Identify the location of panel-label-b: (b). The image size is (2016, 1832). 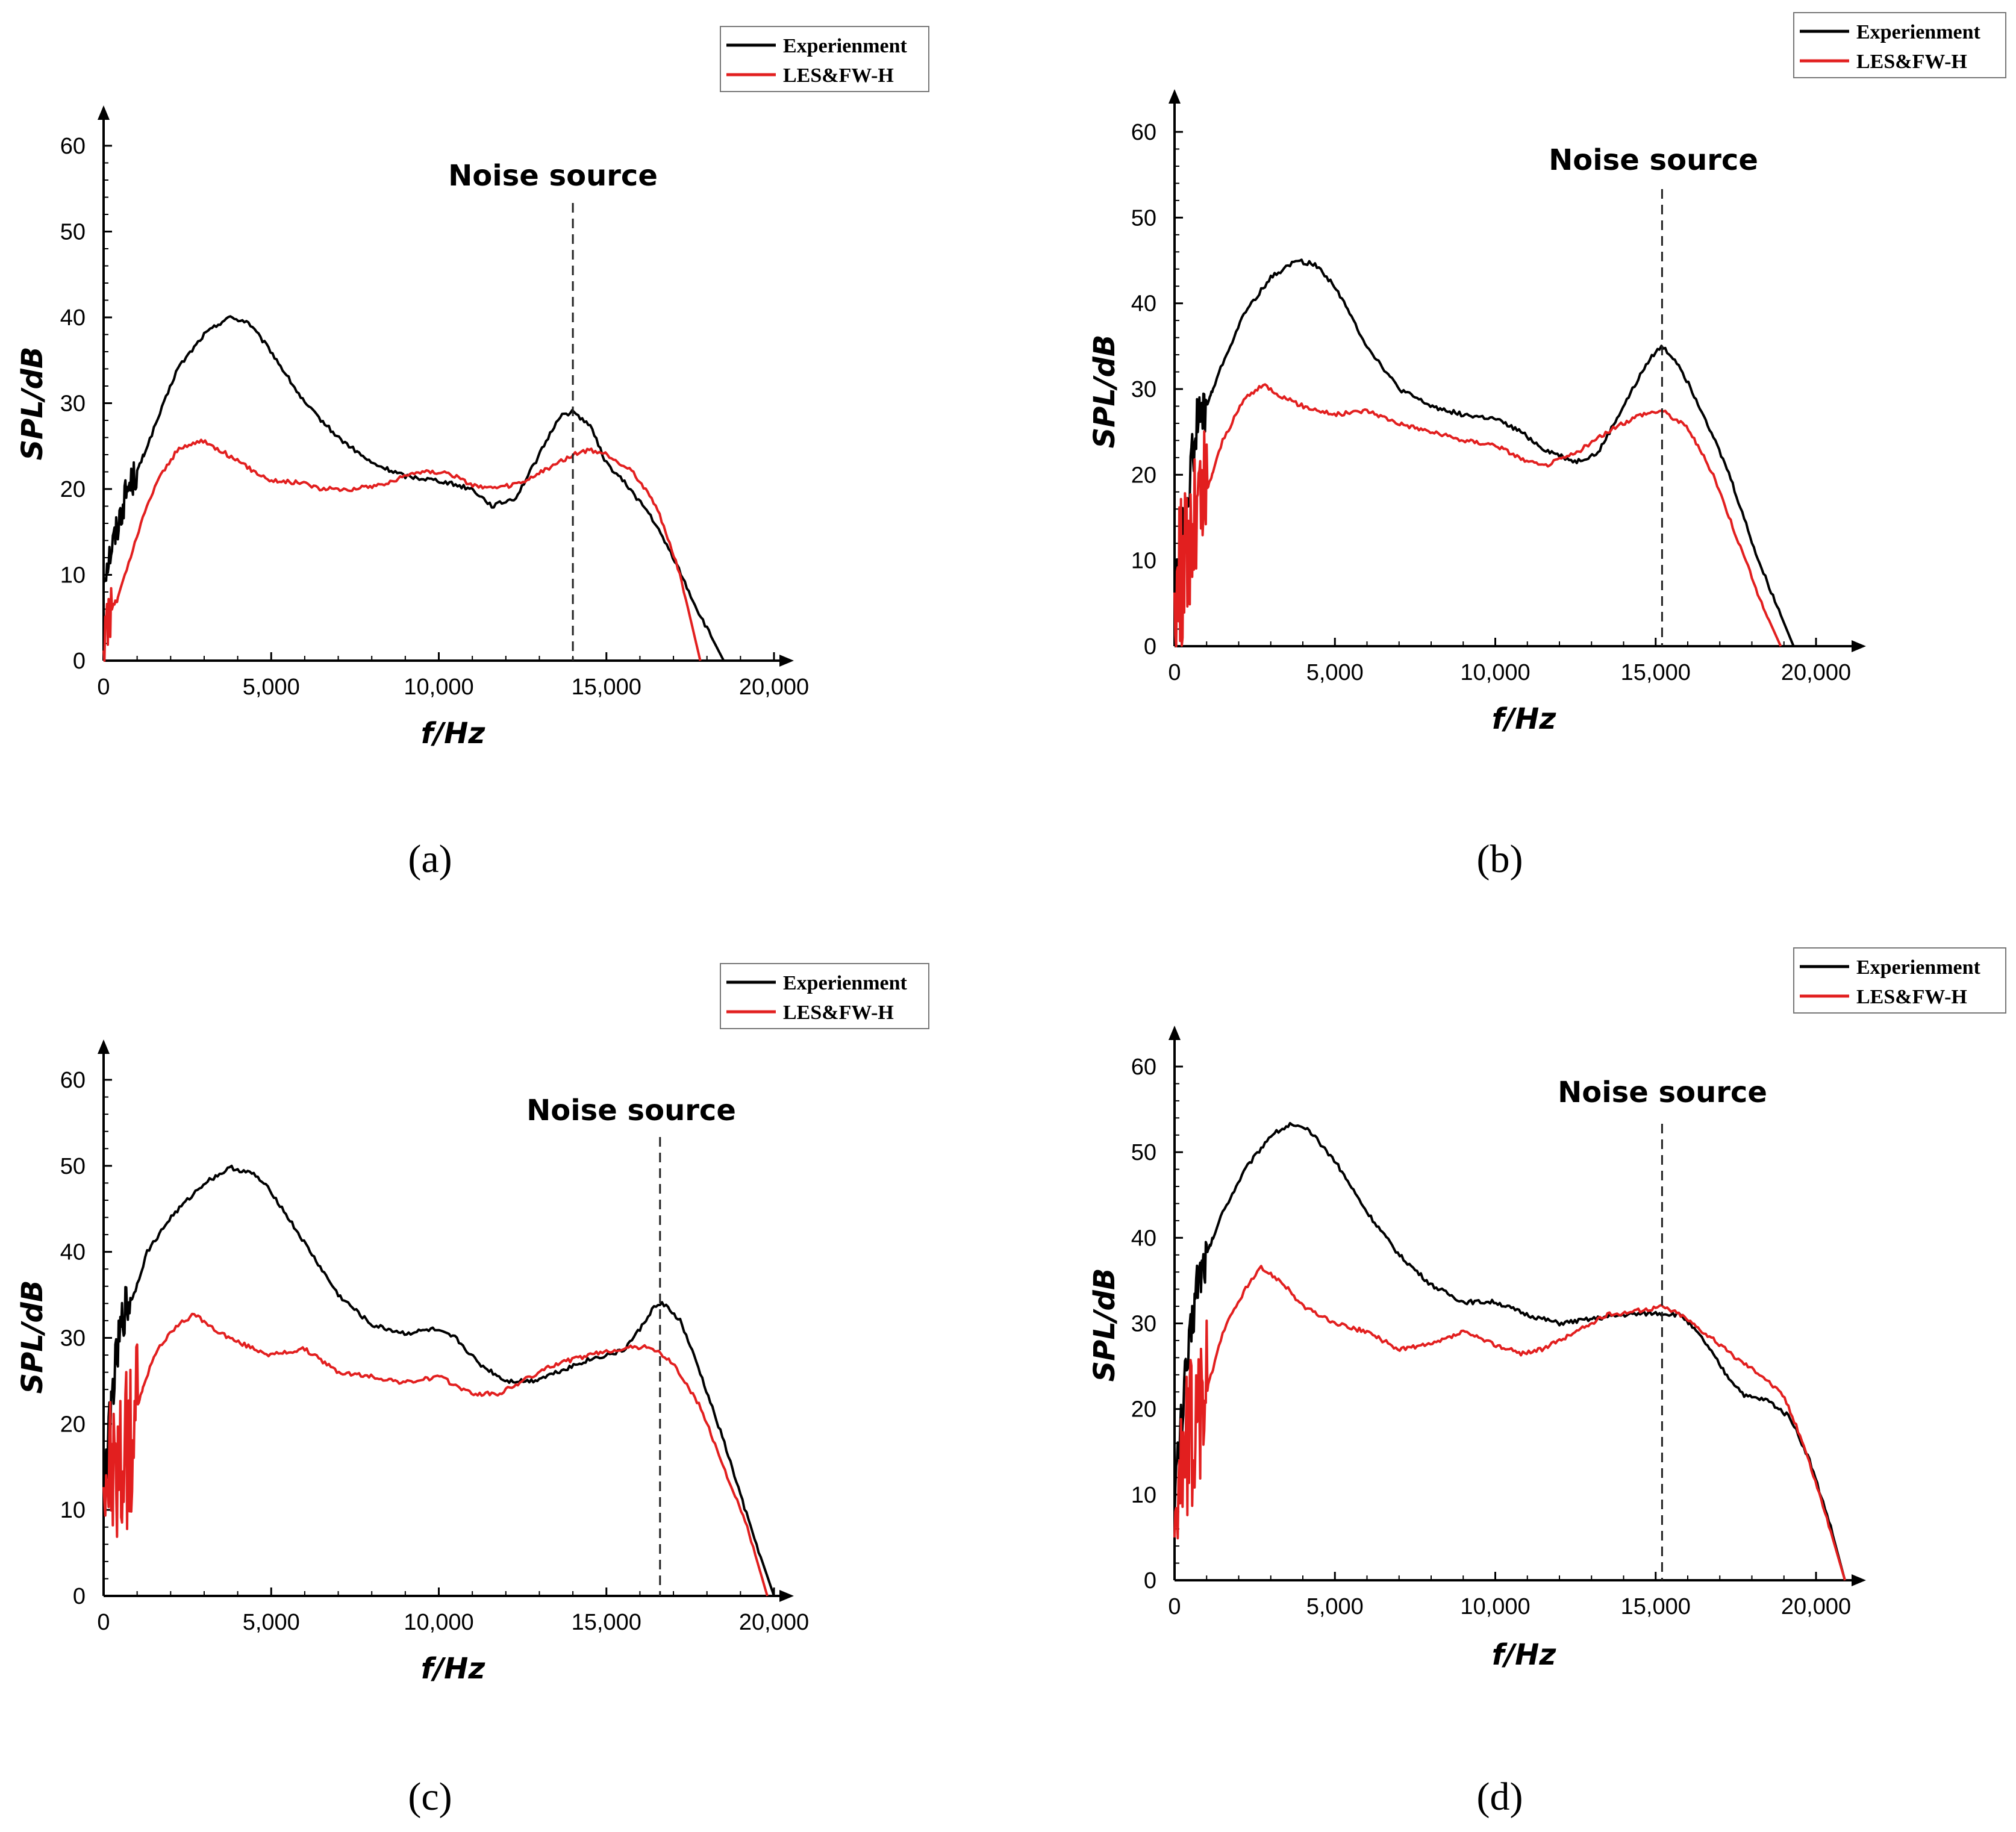
(1500, 859).